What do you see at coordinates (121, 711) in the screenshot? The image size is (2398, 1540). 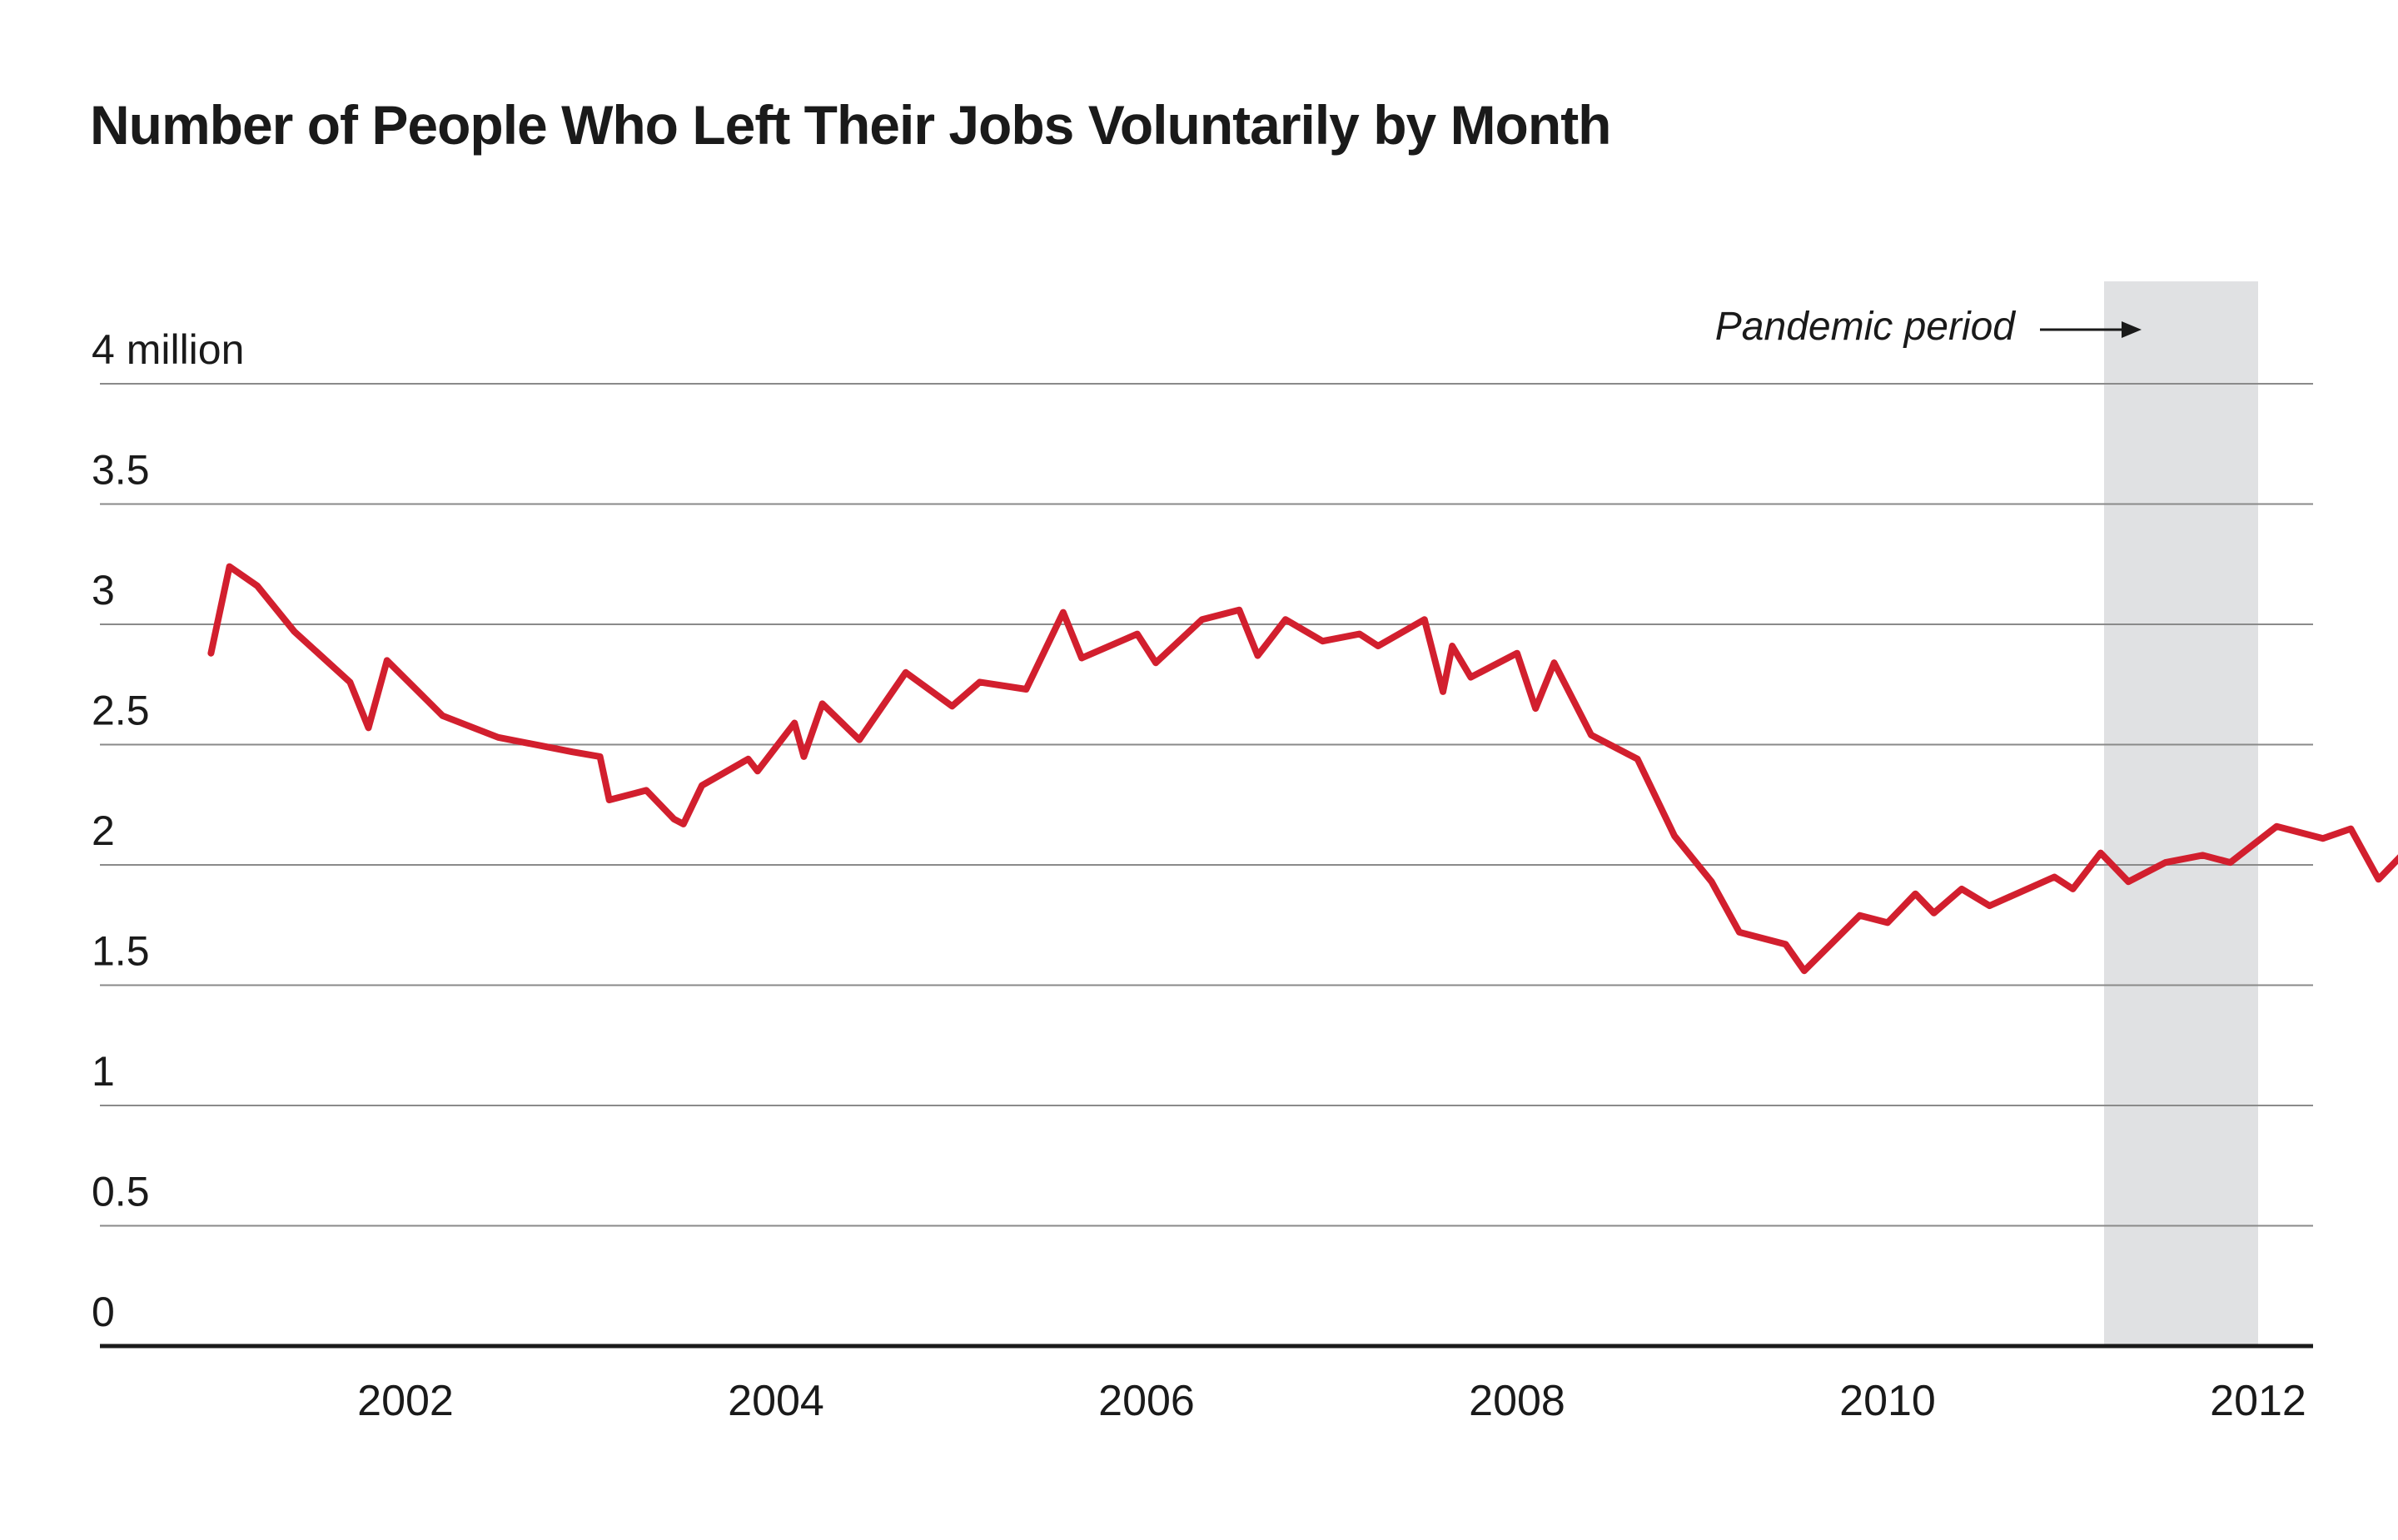 I see `y-tick-label: 2.5` at bounding box center [121, 711].